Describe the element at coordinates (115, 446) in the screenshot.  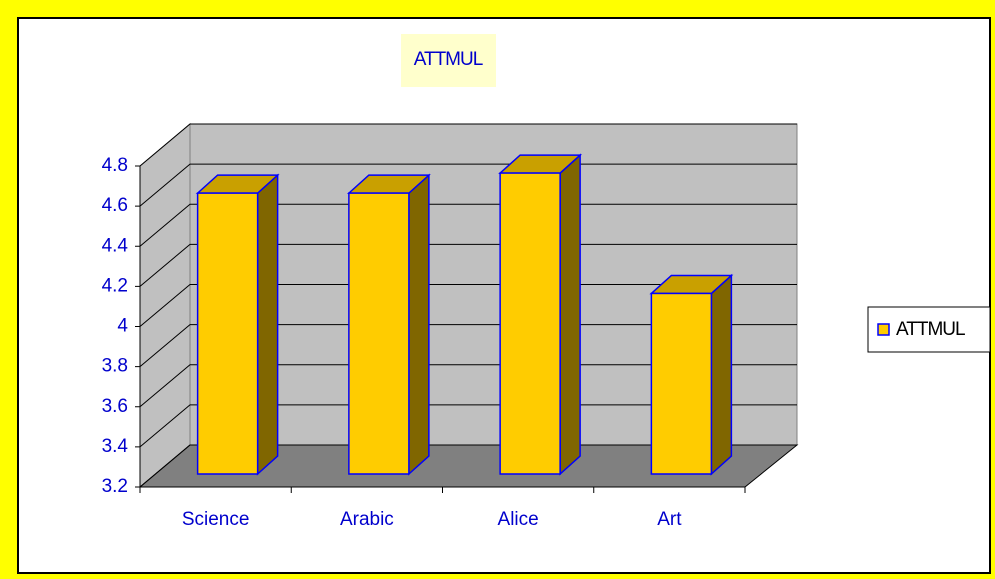
I see `y-tick-label: 3.4` at that location.